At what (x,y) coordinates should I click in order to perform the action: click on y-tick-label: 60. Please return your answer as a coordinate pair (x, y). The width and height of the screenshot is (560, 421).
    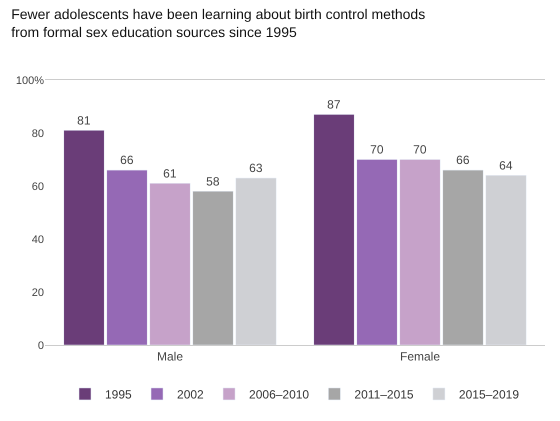
    Looking at the image, I should click on (38, 186).